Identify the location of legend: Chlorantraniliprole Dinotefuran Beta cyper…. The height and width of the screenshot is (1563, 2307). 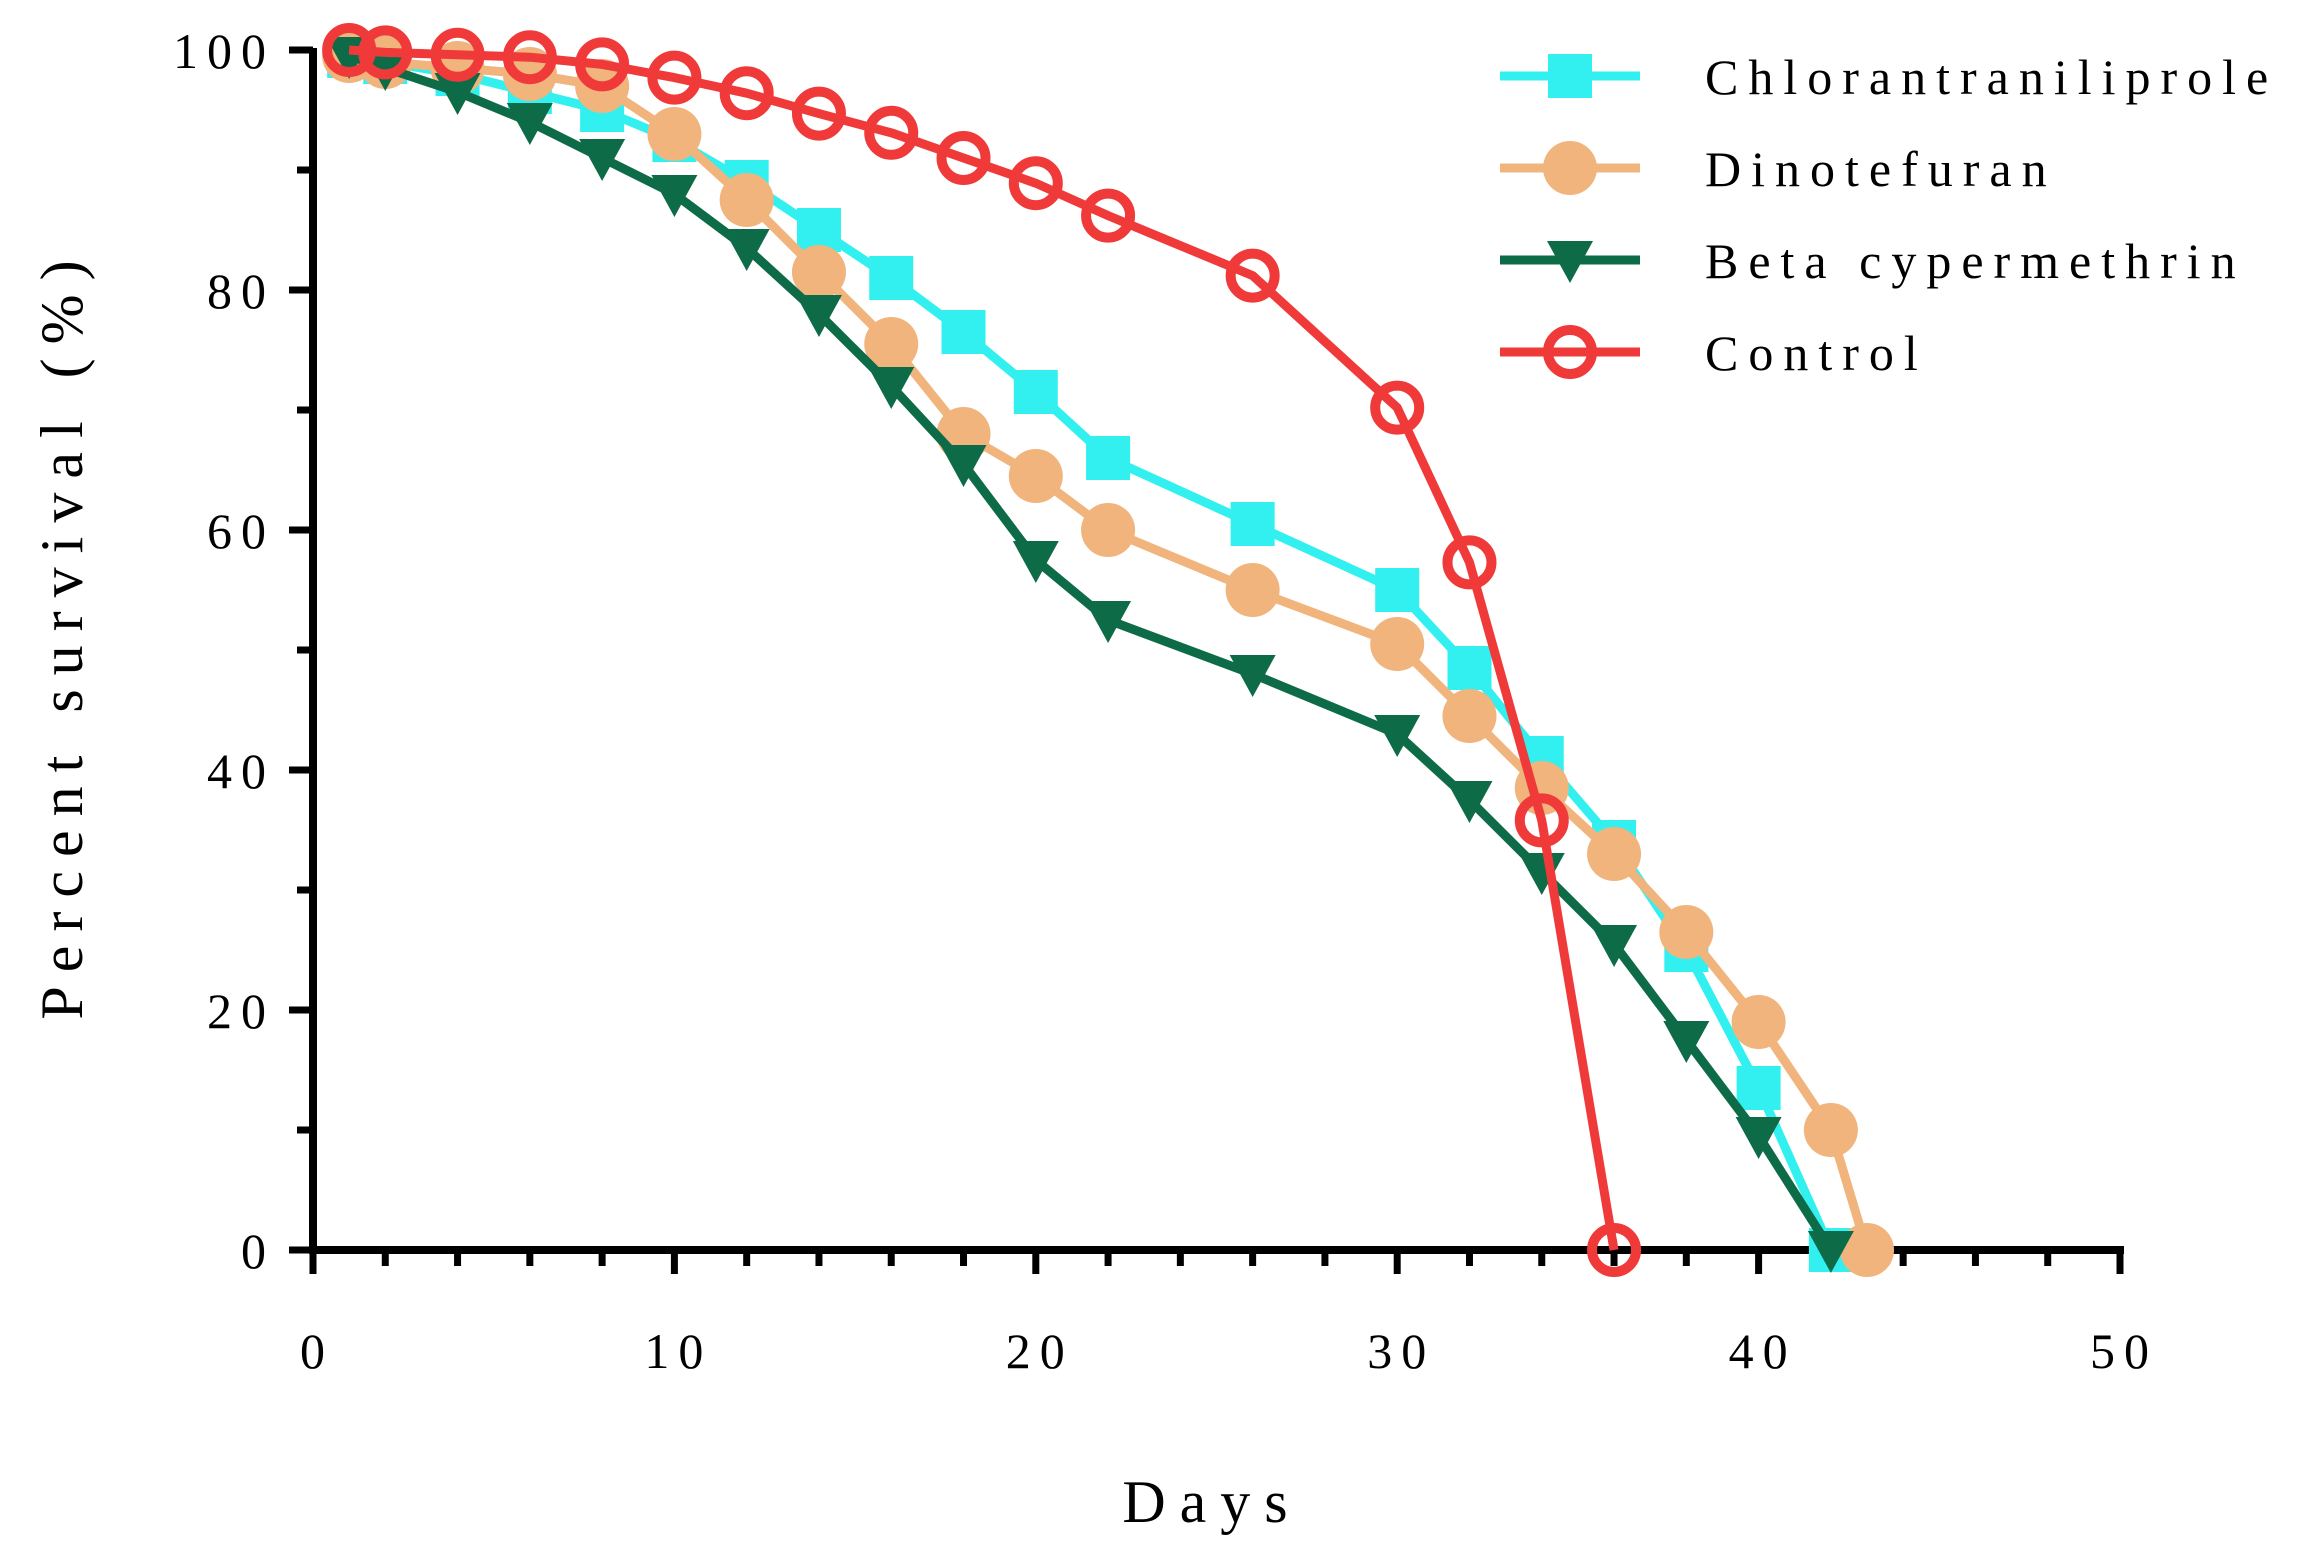
(1889, 215).